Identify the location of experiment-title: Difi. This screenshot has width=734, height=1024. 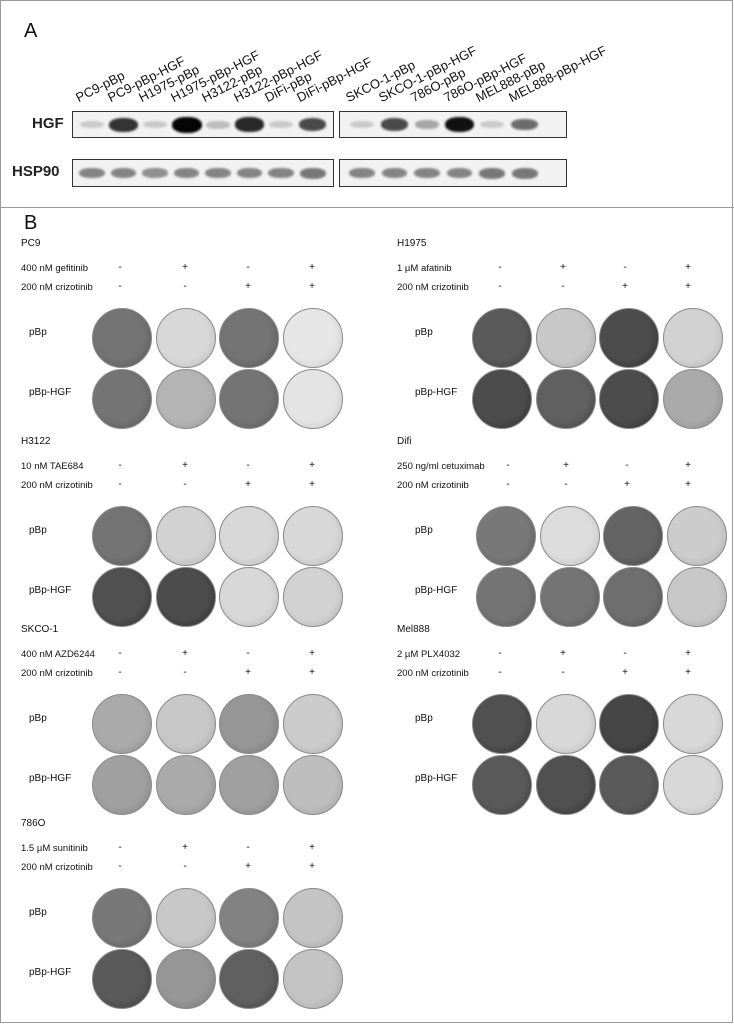
(404, 441).